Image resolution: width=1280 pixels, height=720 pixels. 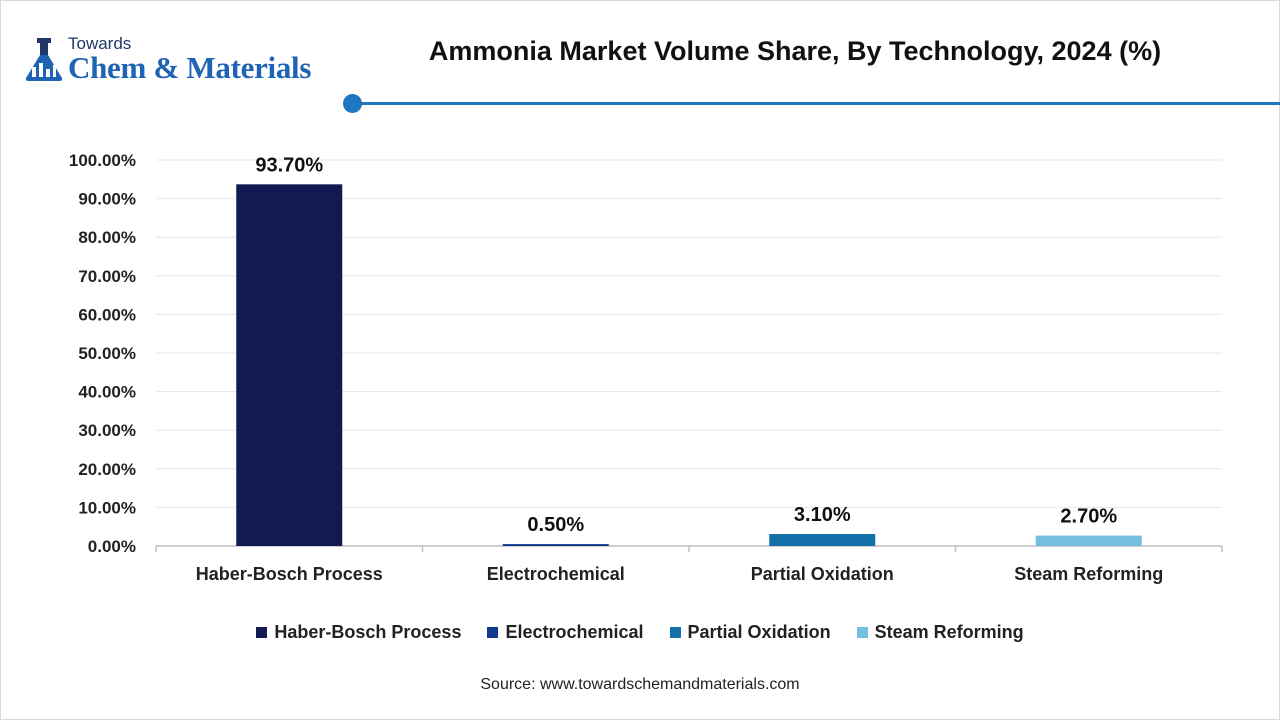 What do you see at coordinates (107, 276) in the screenshot?
I see `y-tick-label: 70.00%` at bounding box center [107, 276].